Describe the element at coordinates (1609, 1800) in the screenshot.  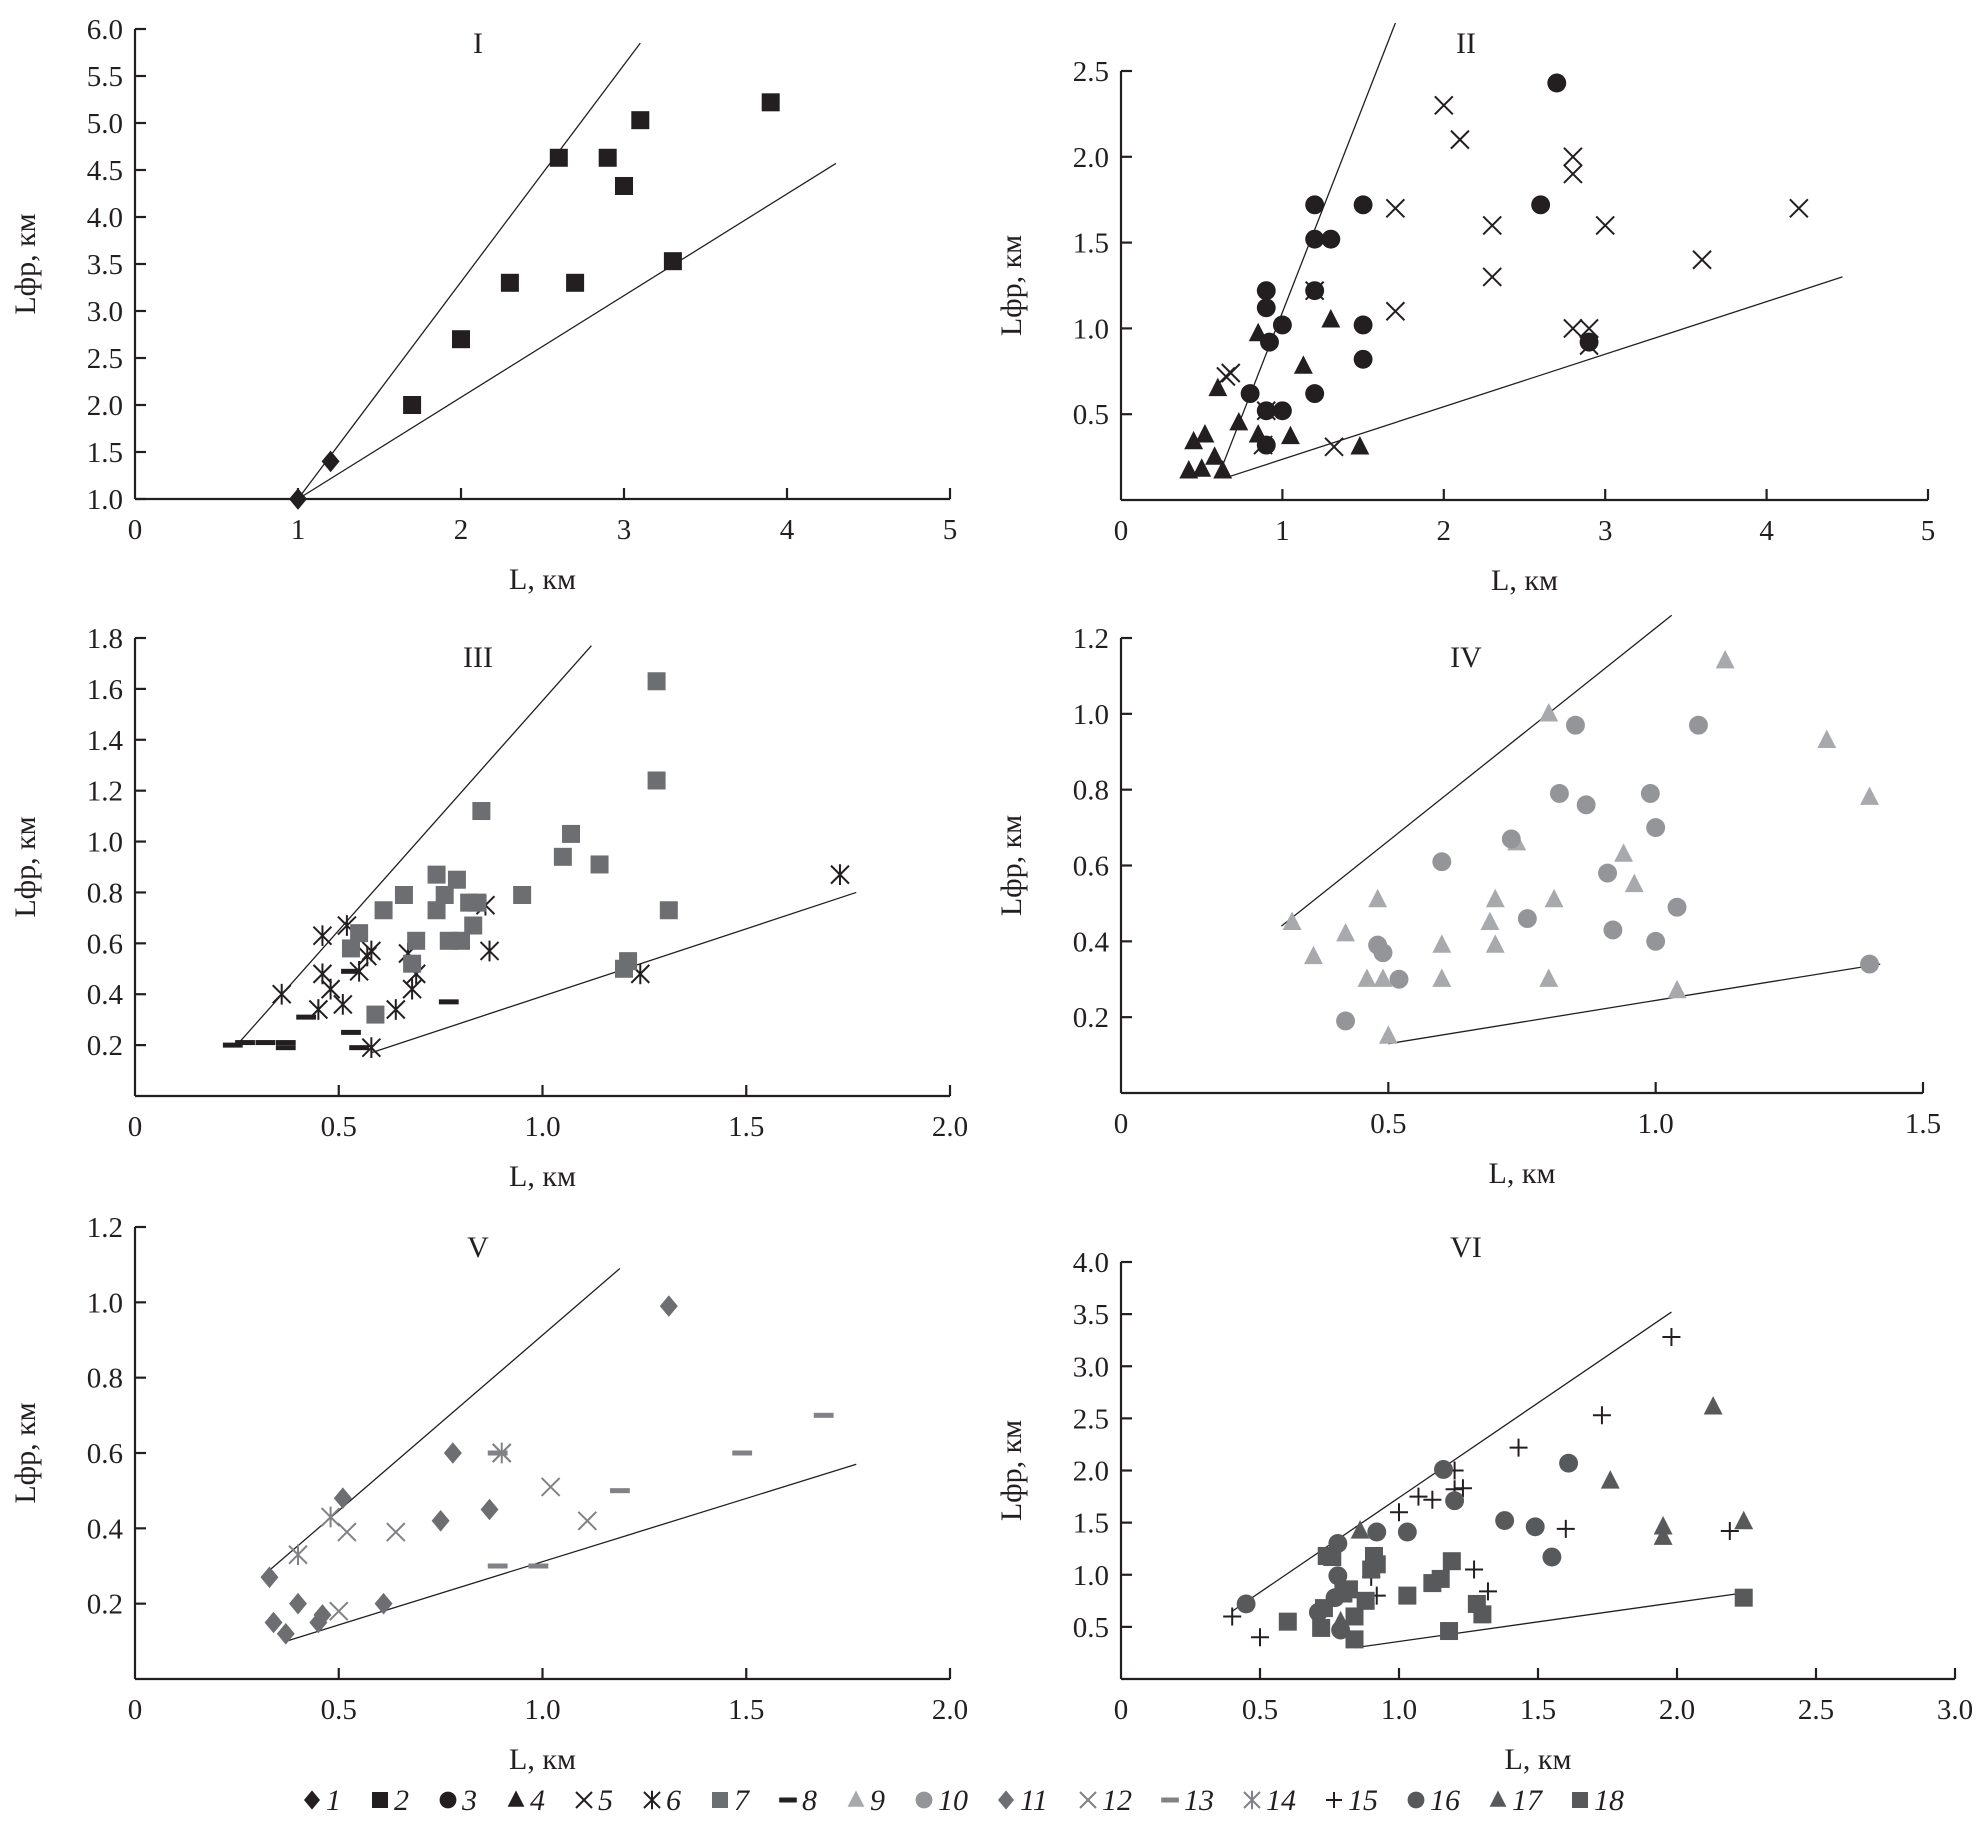
I see `legend-label: 18` at that location.